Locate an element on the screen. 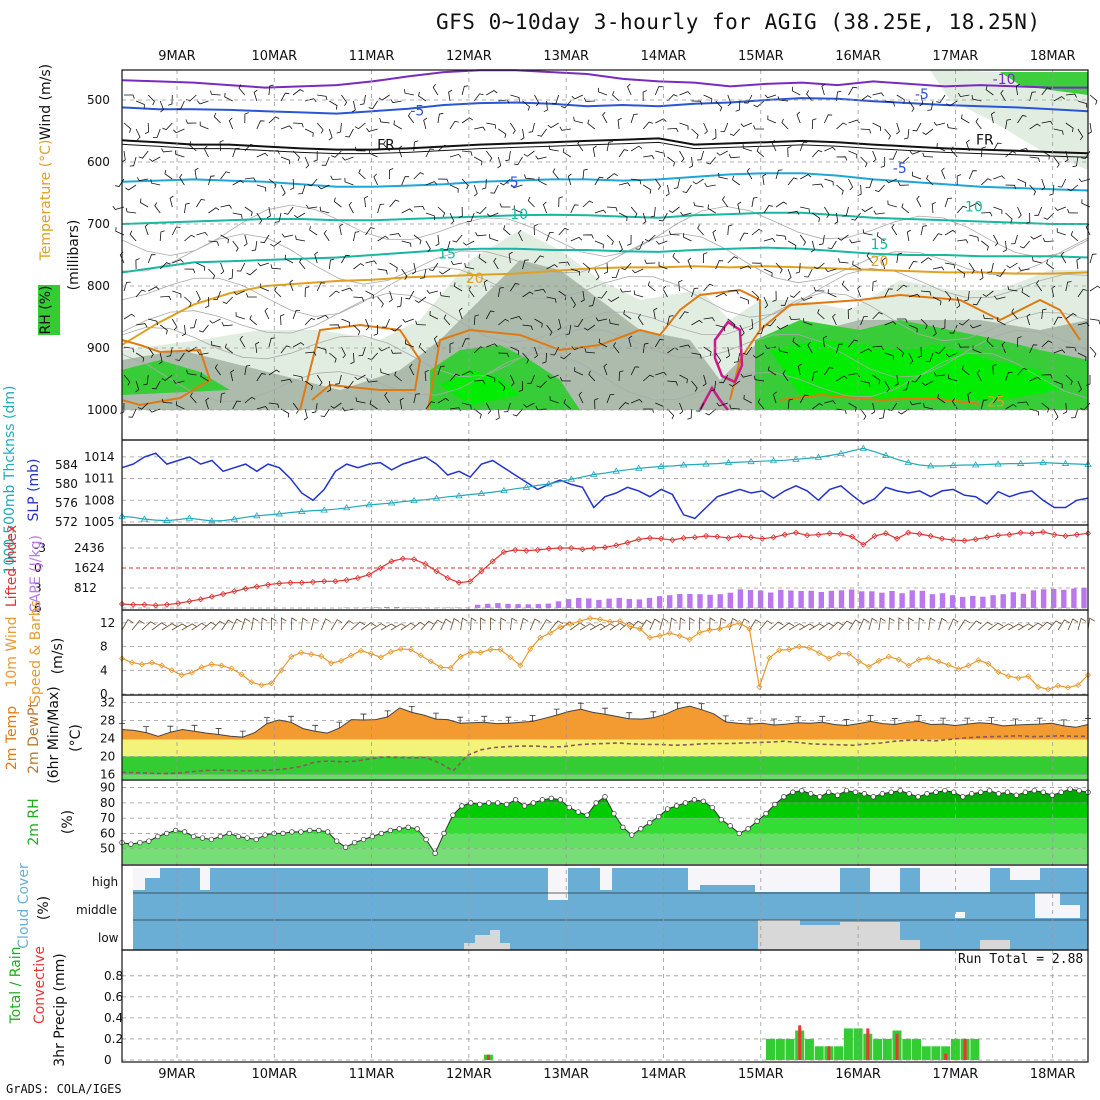  contour-label: 10 is located at coordinates (519, 215).